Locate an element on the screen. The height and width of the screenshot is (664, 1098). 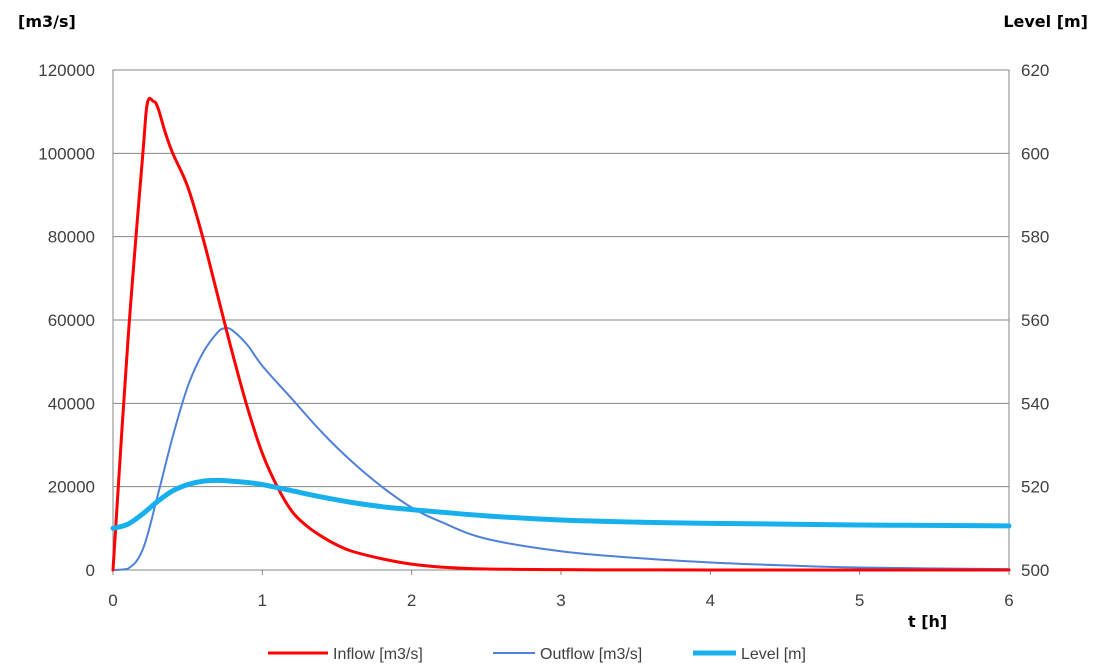
x-tick-label: 3 is located at coordinates (560, 600).